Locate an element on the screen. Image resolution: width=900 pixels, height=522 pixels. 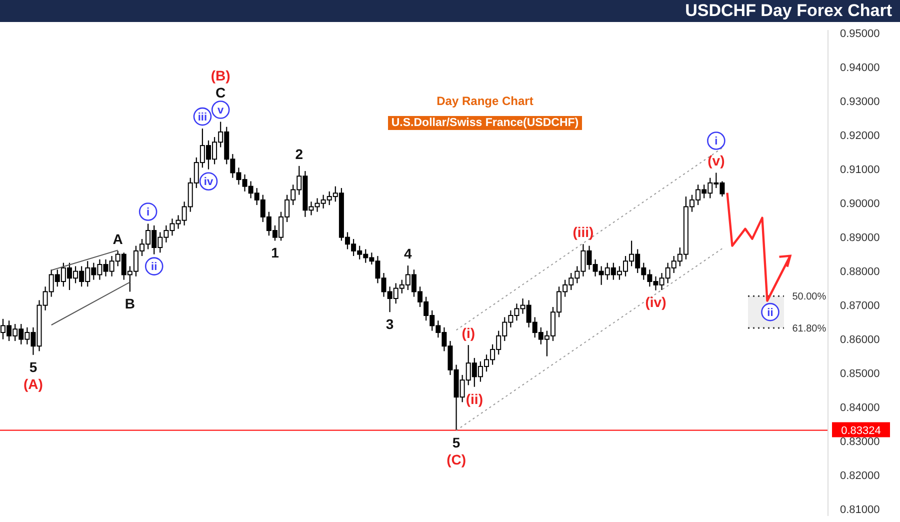
y-tick-label: 0.82000 is located at coordinates (860, 476).